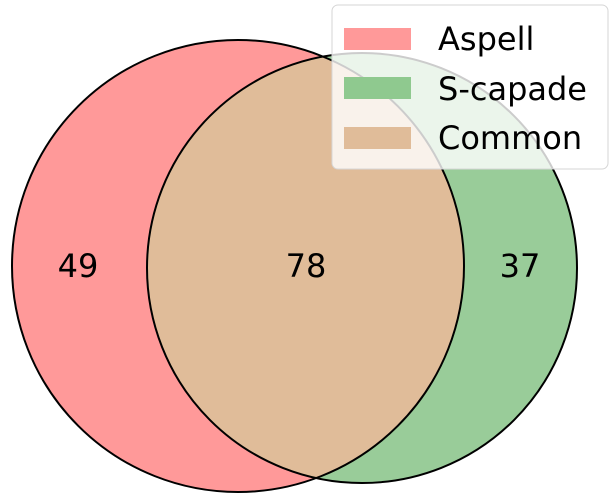 The height and width of the screenshot is (502, 615). I want to click on legend-label-common: Common, so click(510, 138).